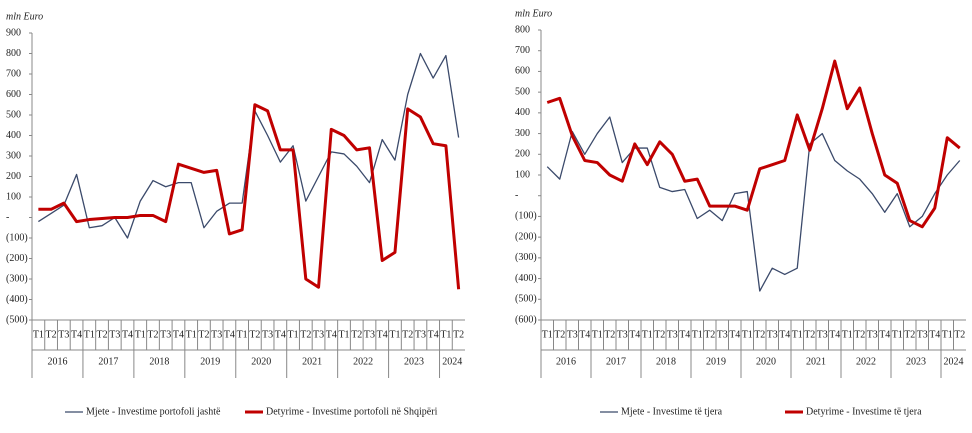 This screenshot has width=972, height=433. What do you see at coordinates (13, 196) in the screenshot?
I see `y-tick-label: 100` at bounding box center [13, 196].